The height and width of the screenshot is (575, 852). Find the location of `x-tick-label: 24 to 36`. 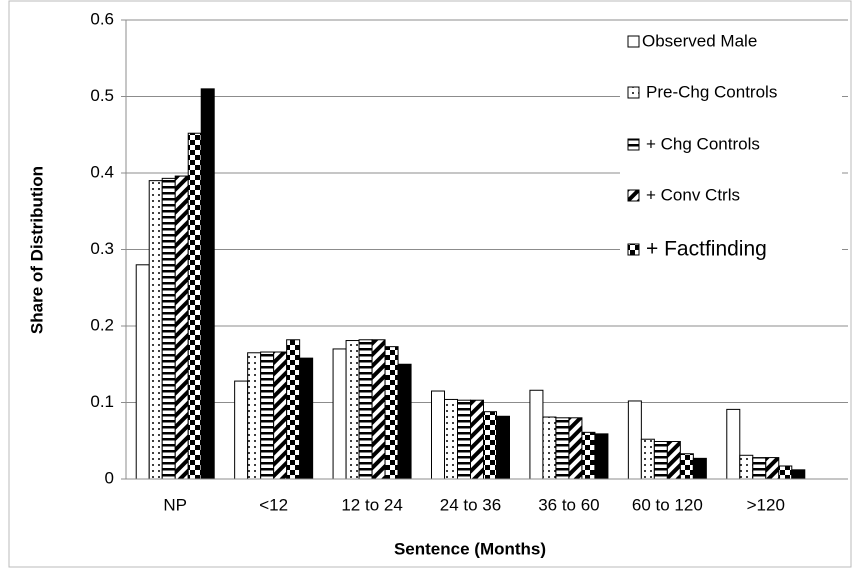

x-tick-label: 24 to 36 is located at coordinates (470, 504).